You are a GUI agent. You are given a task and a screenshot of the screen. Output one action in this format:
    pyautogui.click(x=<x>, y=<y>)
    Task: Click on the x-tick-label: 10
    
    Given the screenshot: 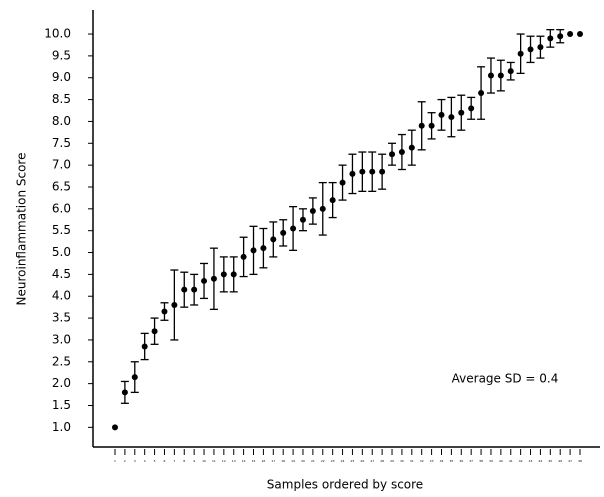 What is the action you would take?
    pyautogui.click(x=204, y=461)
    